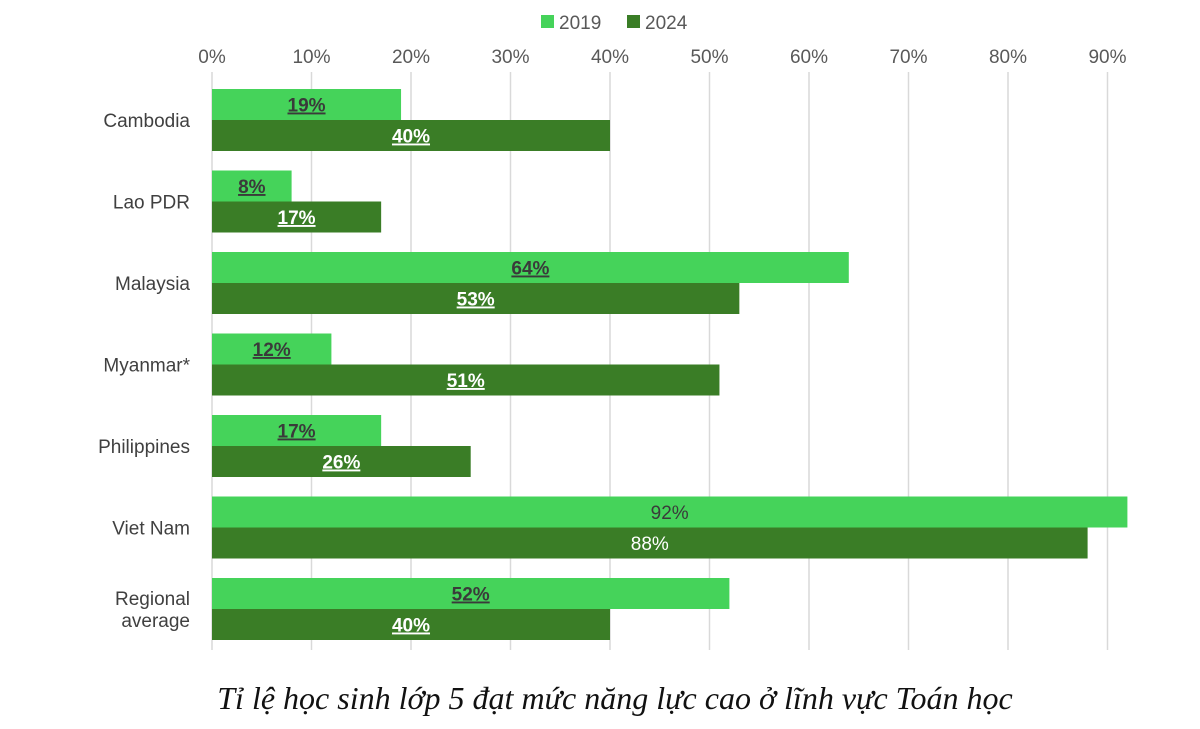 The height and width of the screenshot is (729, 1200). What do you see at coordinates (610, 57) in the screenshot?
I see `x-tick-label: 40%` at bounding box center [610, 57].